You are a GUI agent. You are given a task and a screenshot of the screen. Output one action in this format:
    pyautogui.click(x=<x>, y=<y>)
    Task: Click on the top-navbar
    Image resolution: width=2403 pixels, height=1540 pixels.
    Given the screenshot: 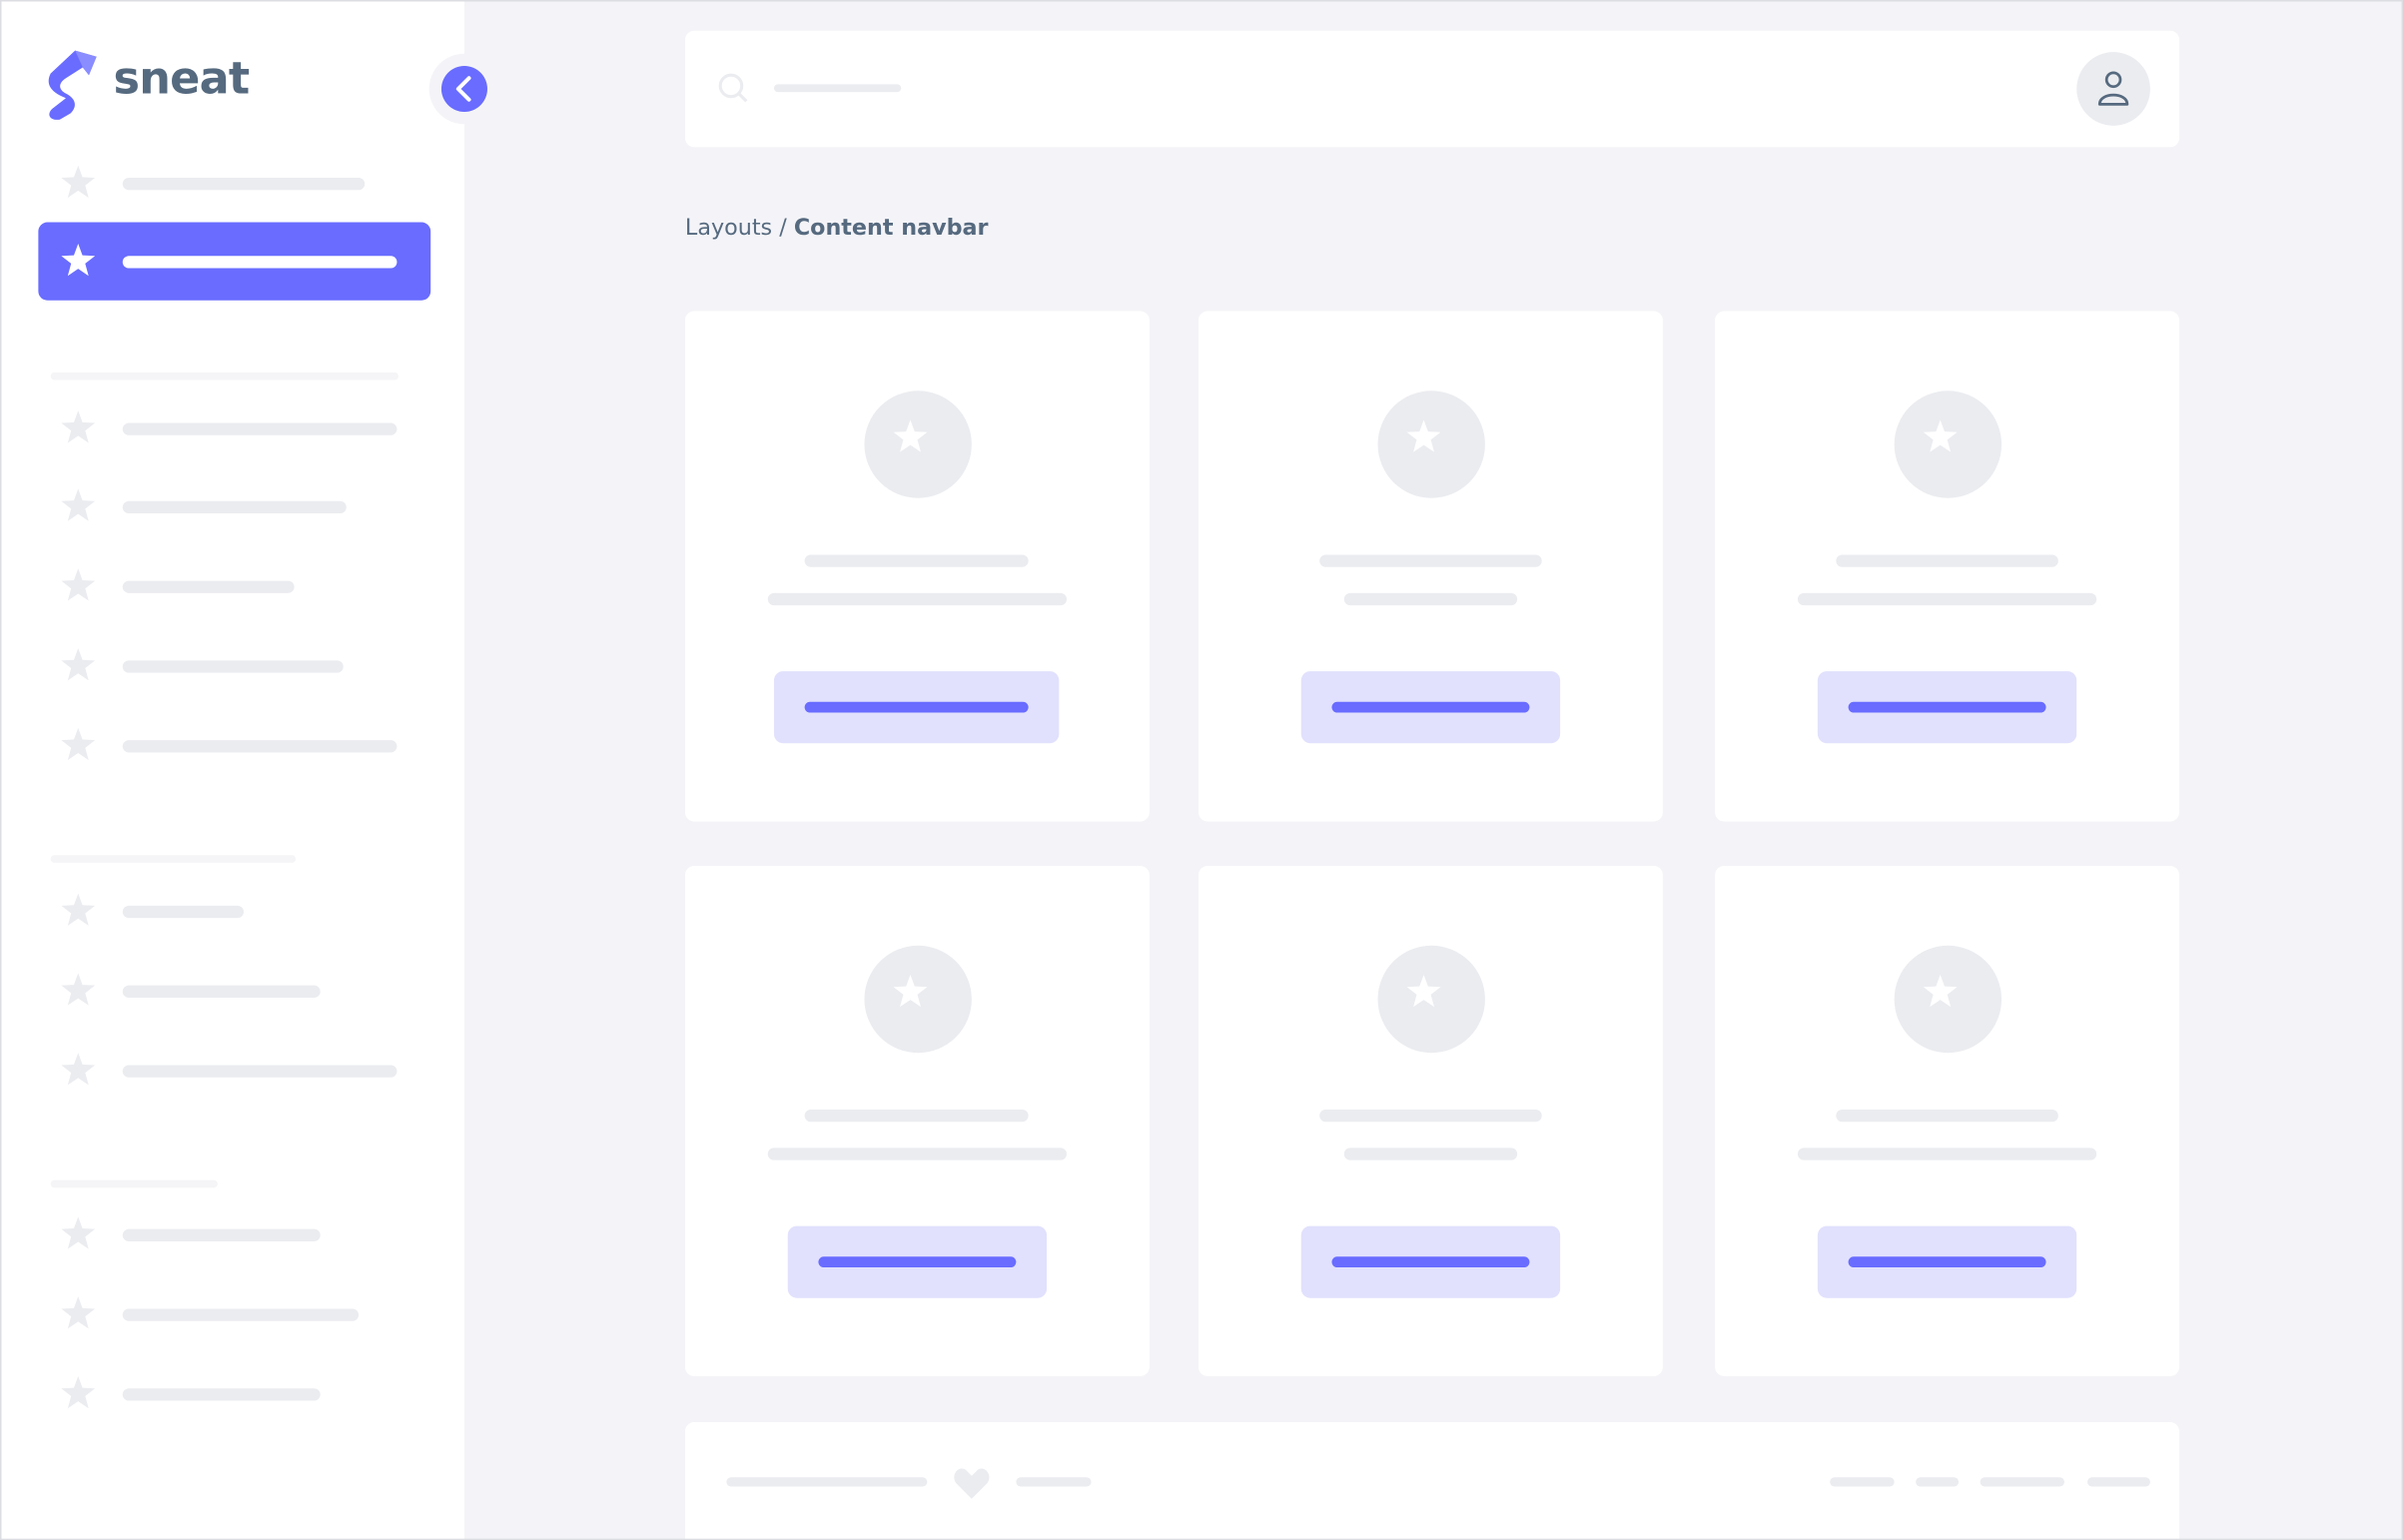 What is the action you would take?
    pyautogui.click(x=1432, y=89)
    